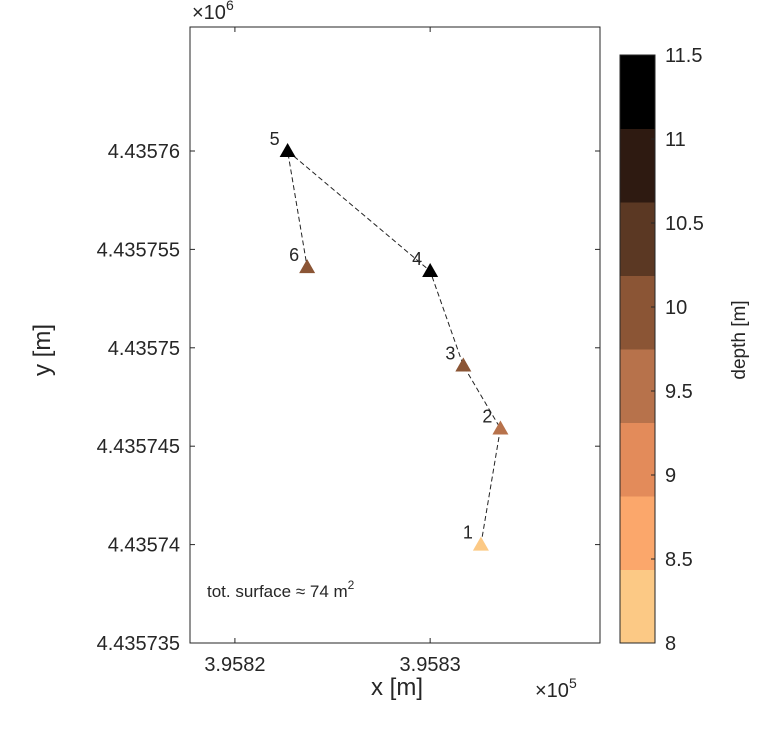  I want to click on colorbar: 8 8.5 9 9.5 10 10.5 11 11.5, so click(661, 350).